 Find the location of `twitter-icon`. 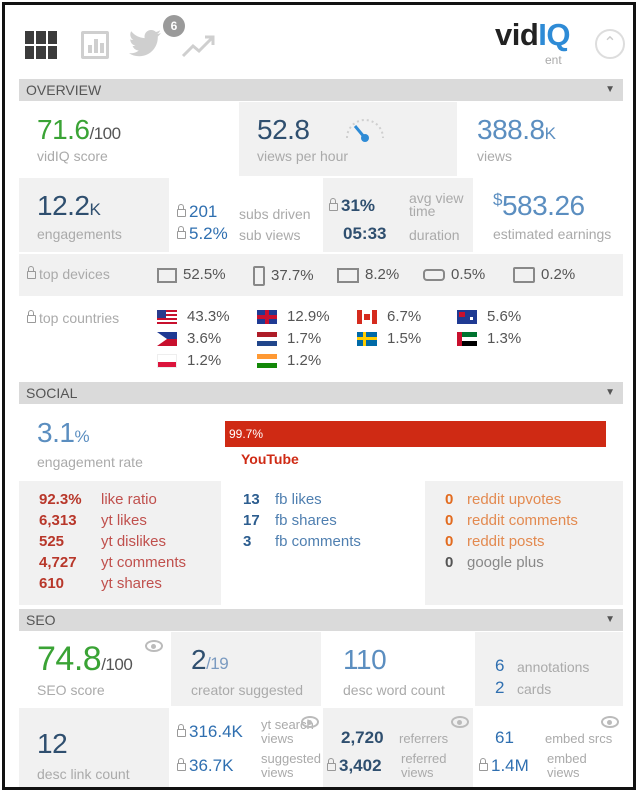

twitter-icon is located at coordinates (145, 44).